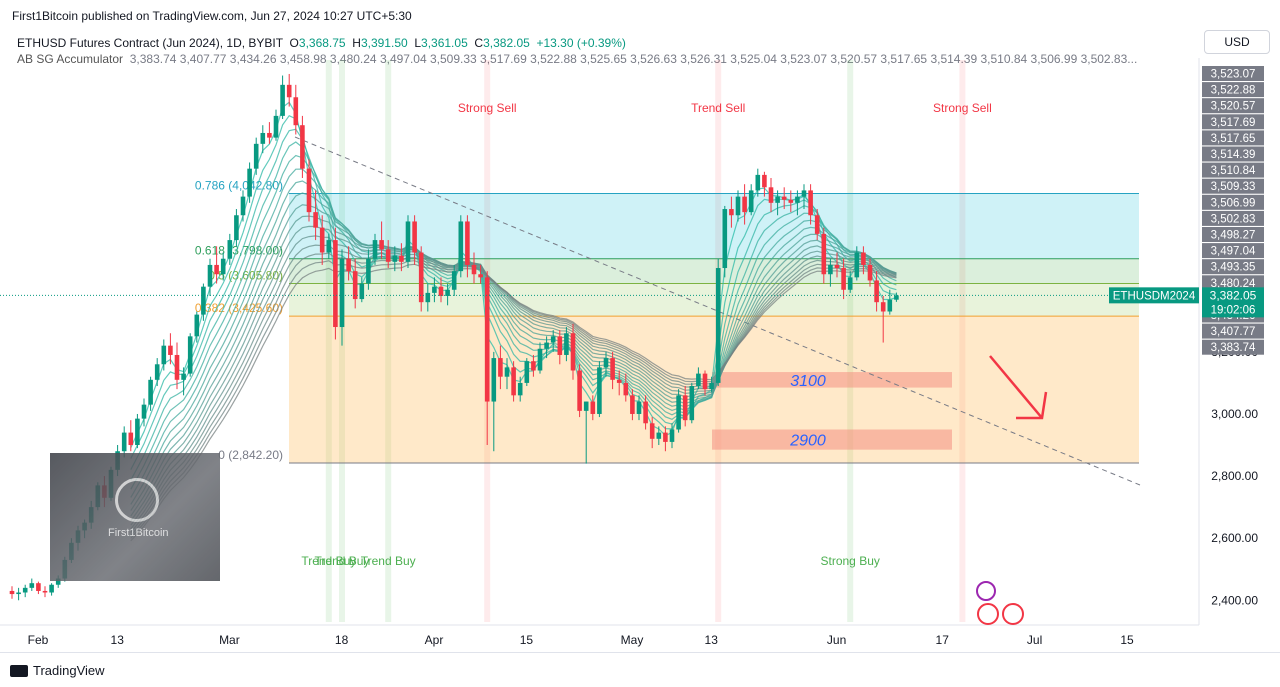 The width and height of the screenshot is (1280, 687). What do you see at coordinates (1018, 387) in the screenshot?
I see `projection-arrow` at bounding box center [1018, 387].